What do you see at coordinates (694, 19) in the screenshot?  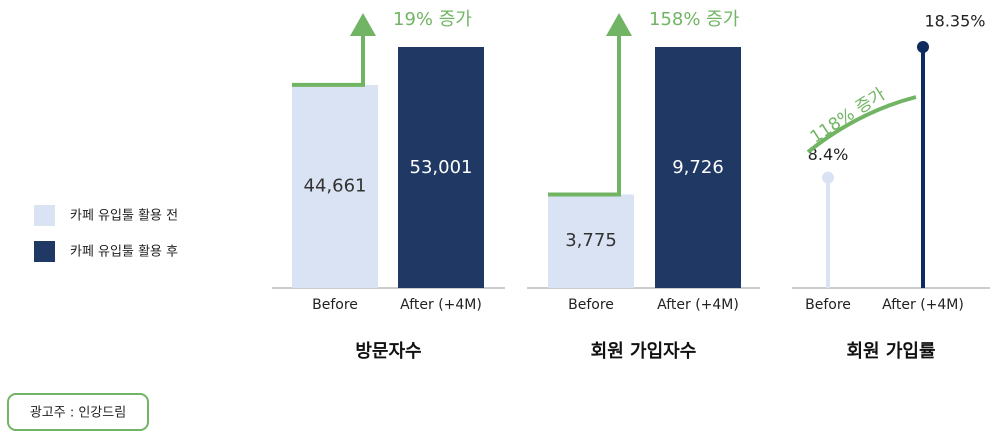 I see `annotation: 158% 증가` at bounding box center [694, 19].